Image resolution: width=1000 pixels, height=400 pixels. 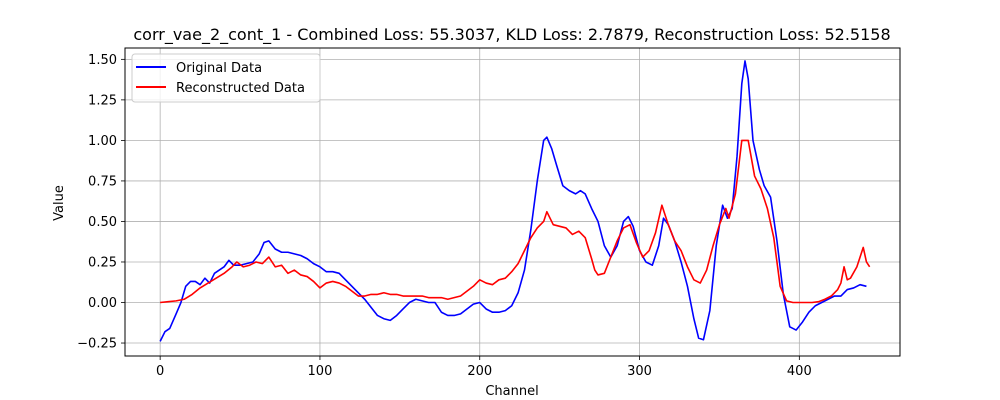 I want to click on y-tick-label: 0.25, so click(x=102, y=262).